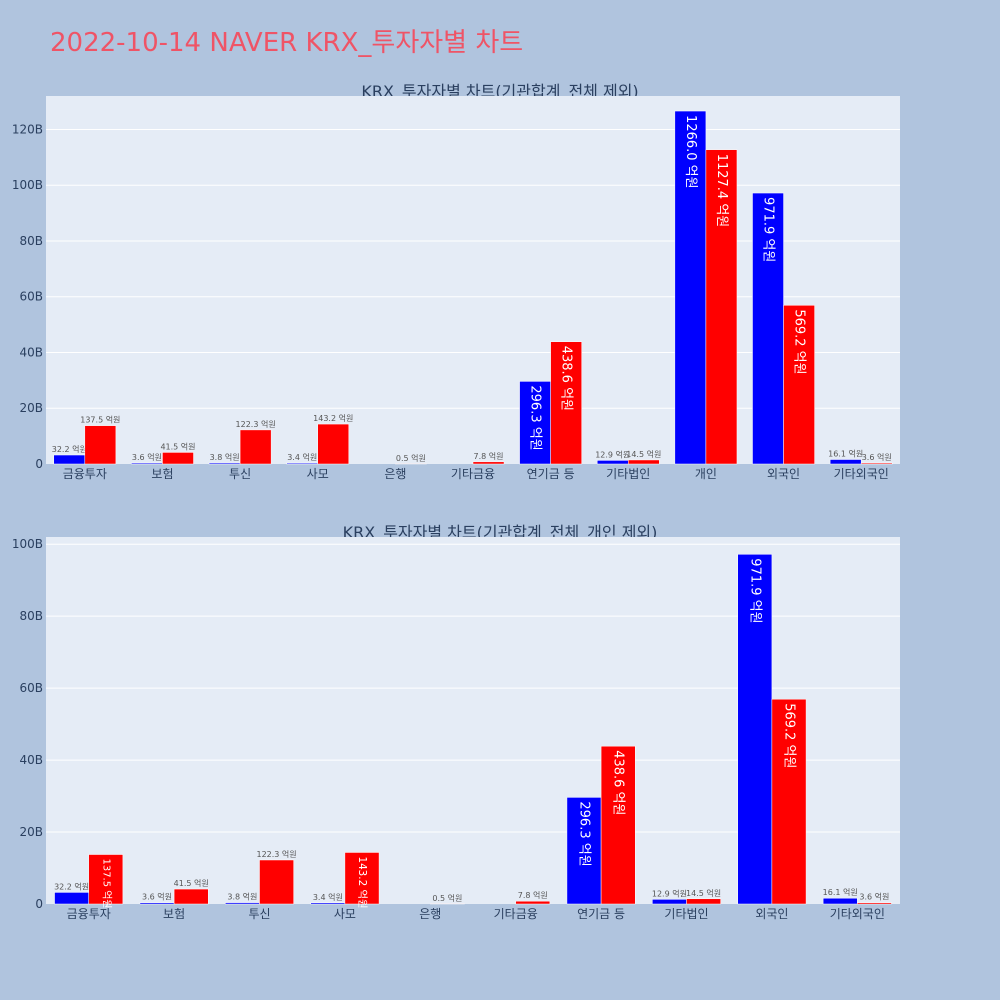 This screenshot has height=1000, width=1000. I want to click on page-title: 2022-10-14 NAVER KRX_투자자별 차트, so click(287, 43).